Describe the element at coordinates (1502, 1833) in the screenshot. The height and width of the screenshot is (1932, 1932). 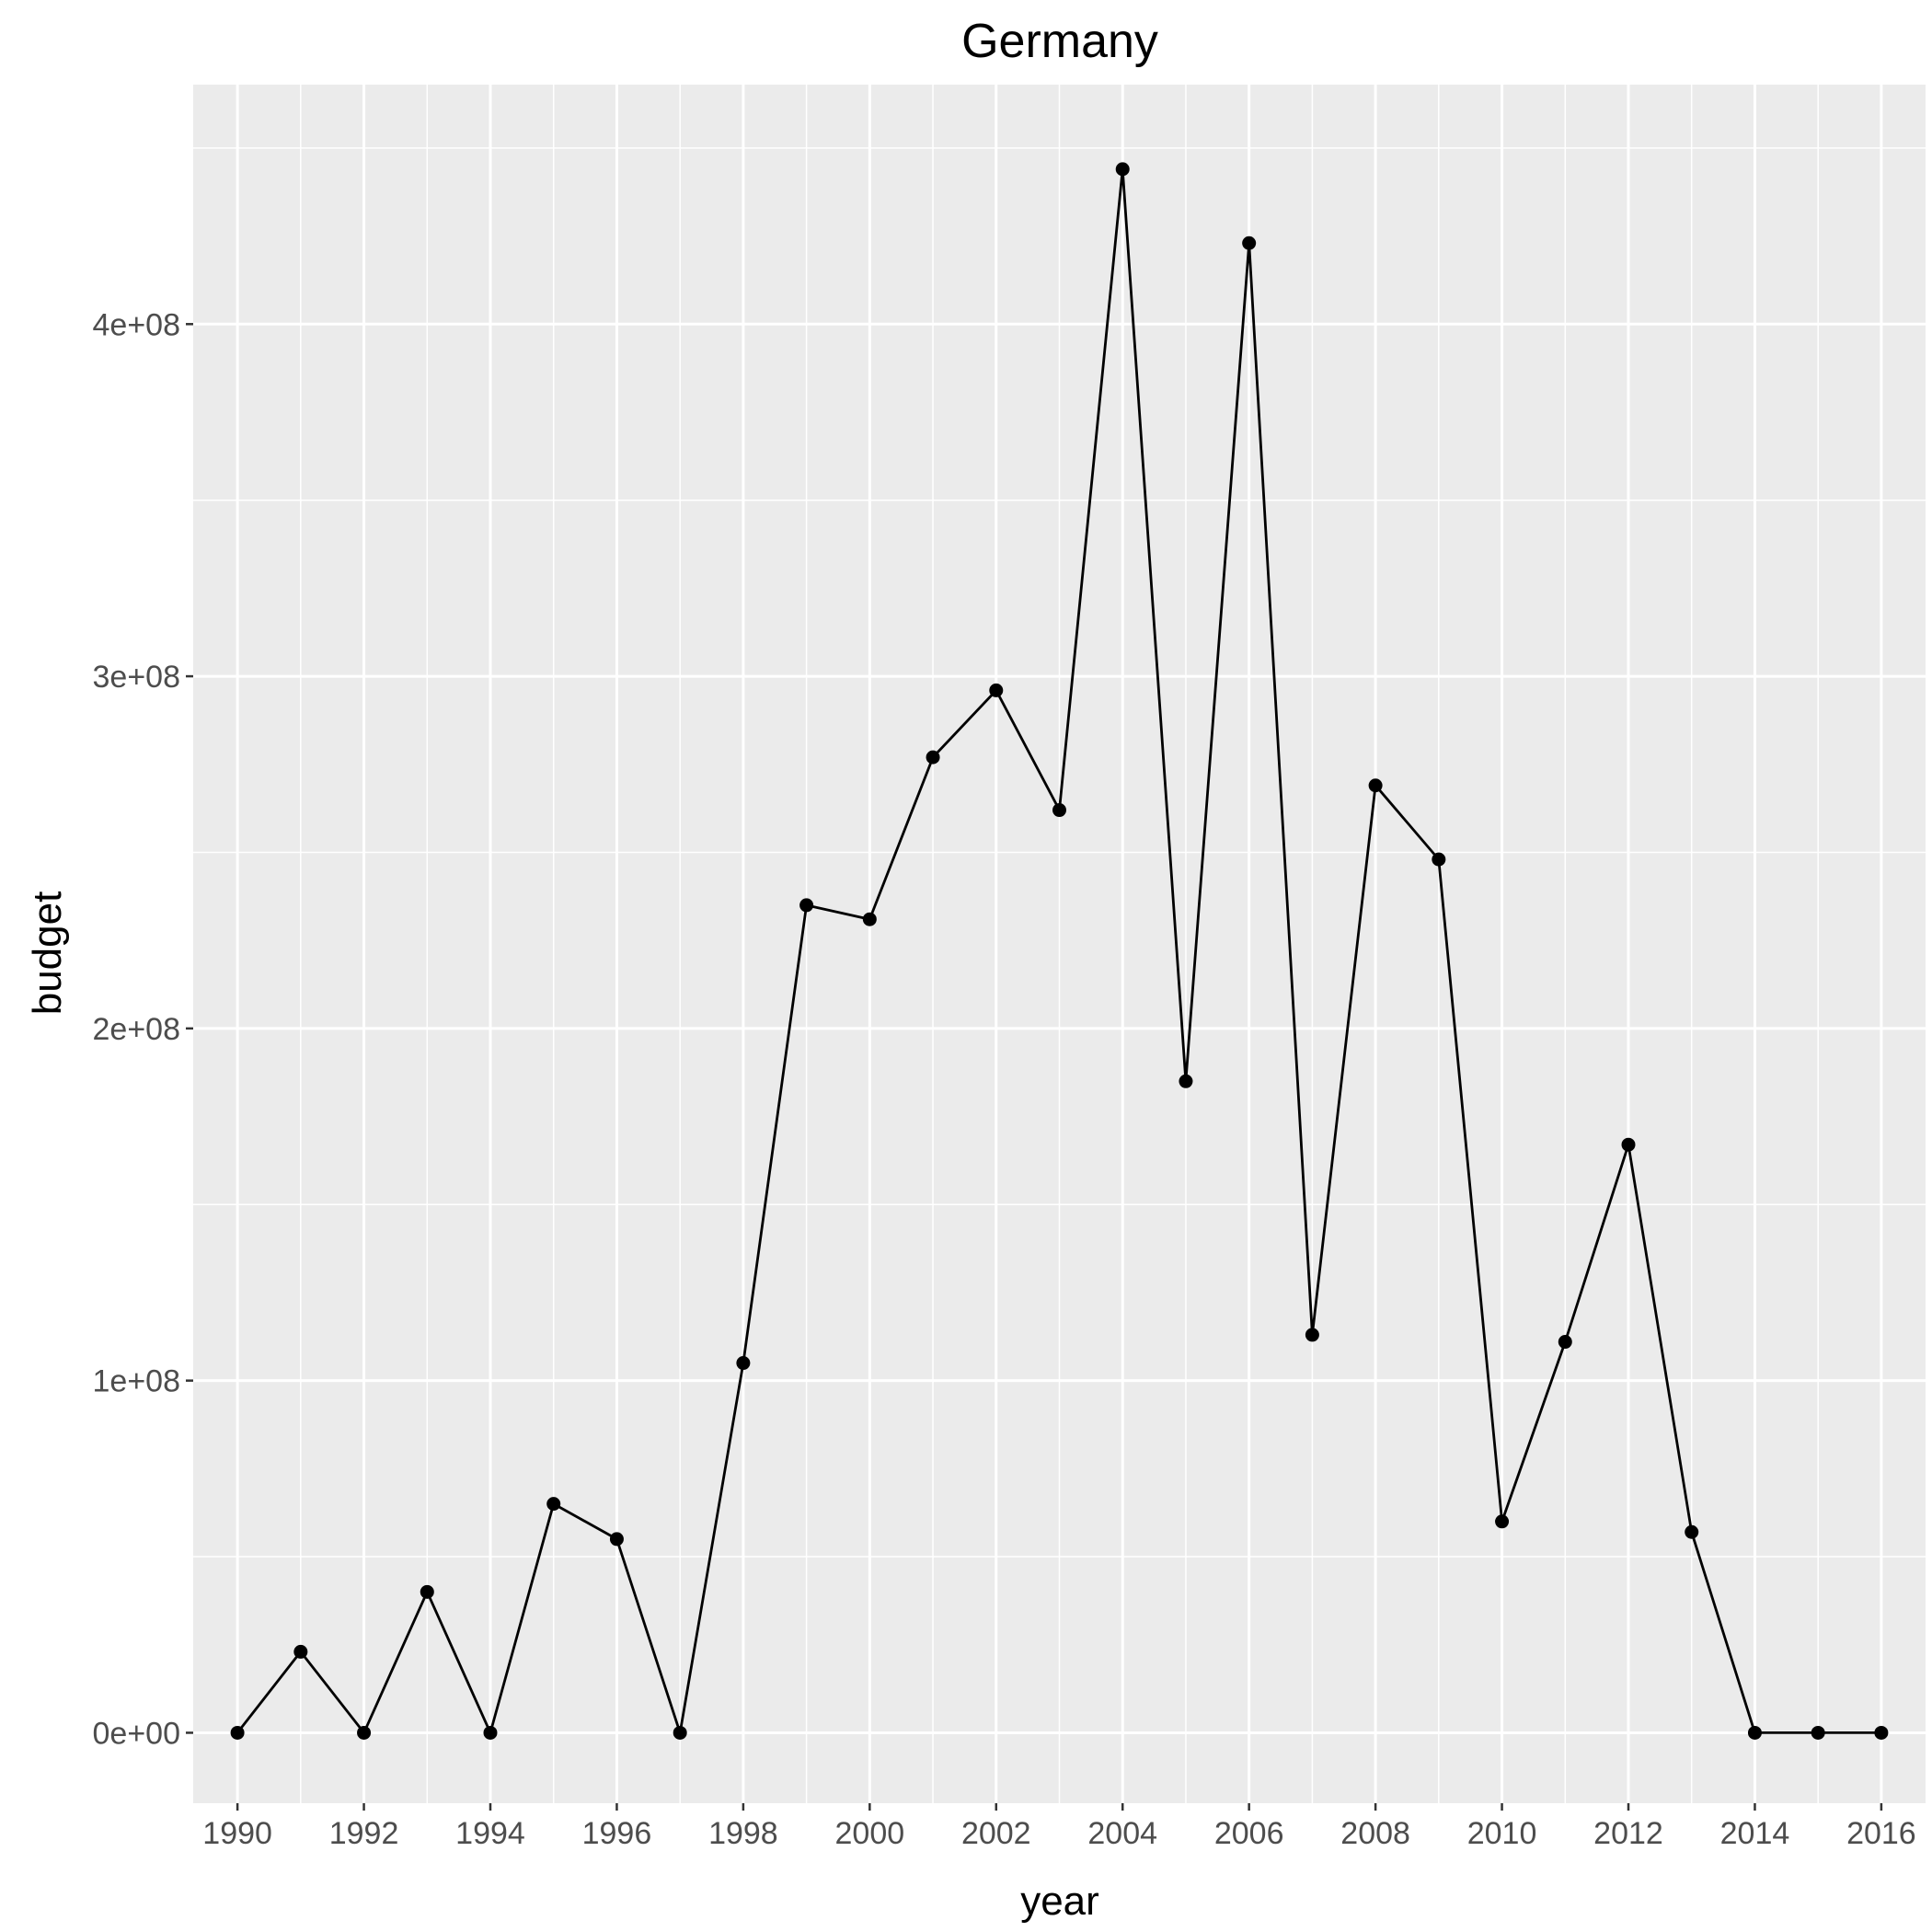
I see `x-tick-label: 2010` at that location.